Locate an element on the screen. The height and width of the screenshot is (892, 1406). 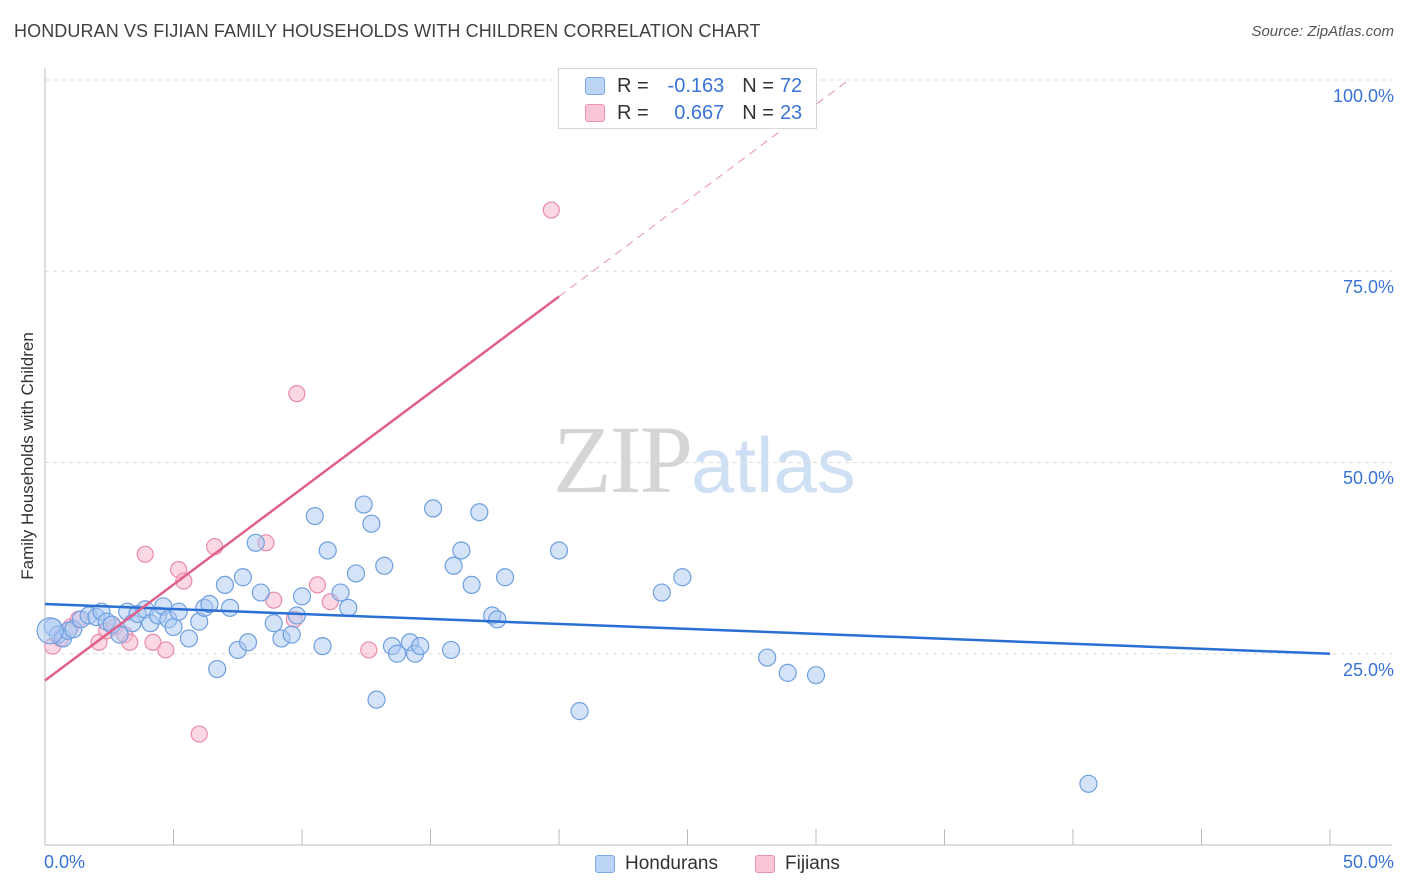
bottom-legend-hondurans: Hondurans is located at coordinates (656, 864).